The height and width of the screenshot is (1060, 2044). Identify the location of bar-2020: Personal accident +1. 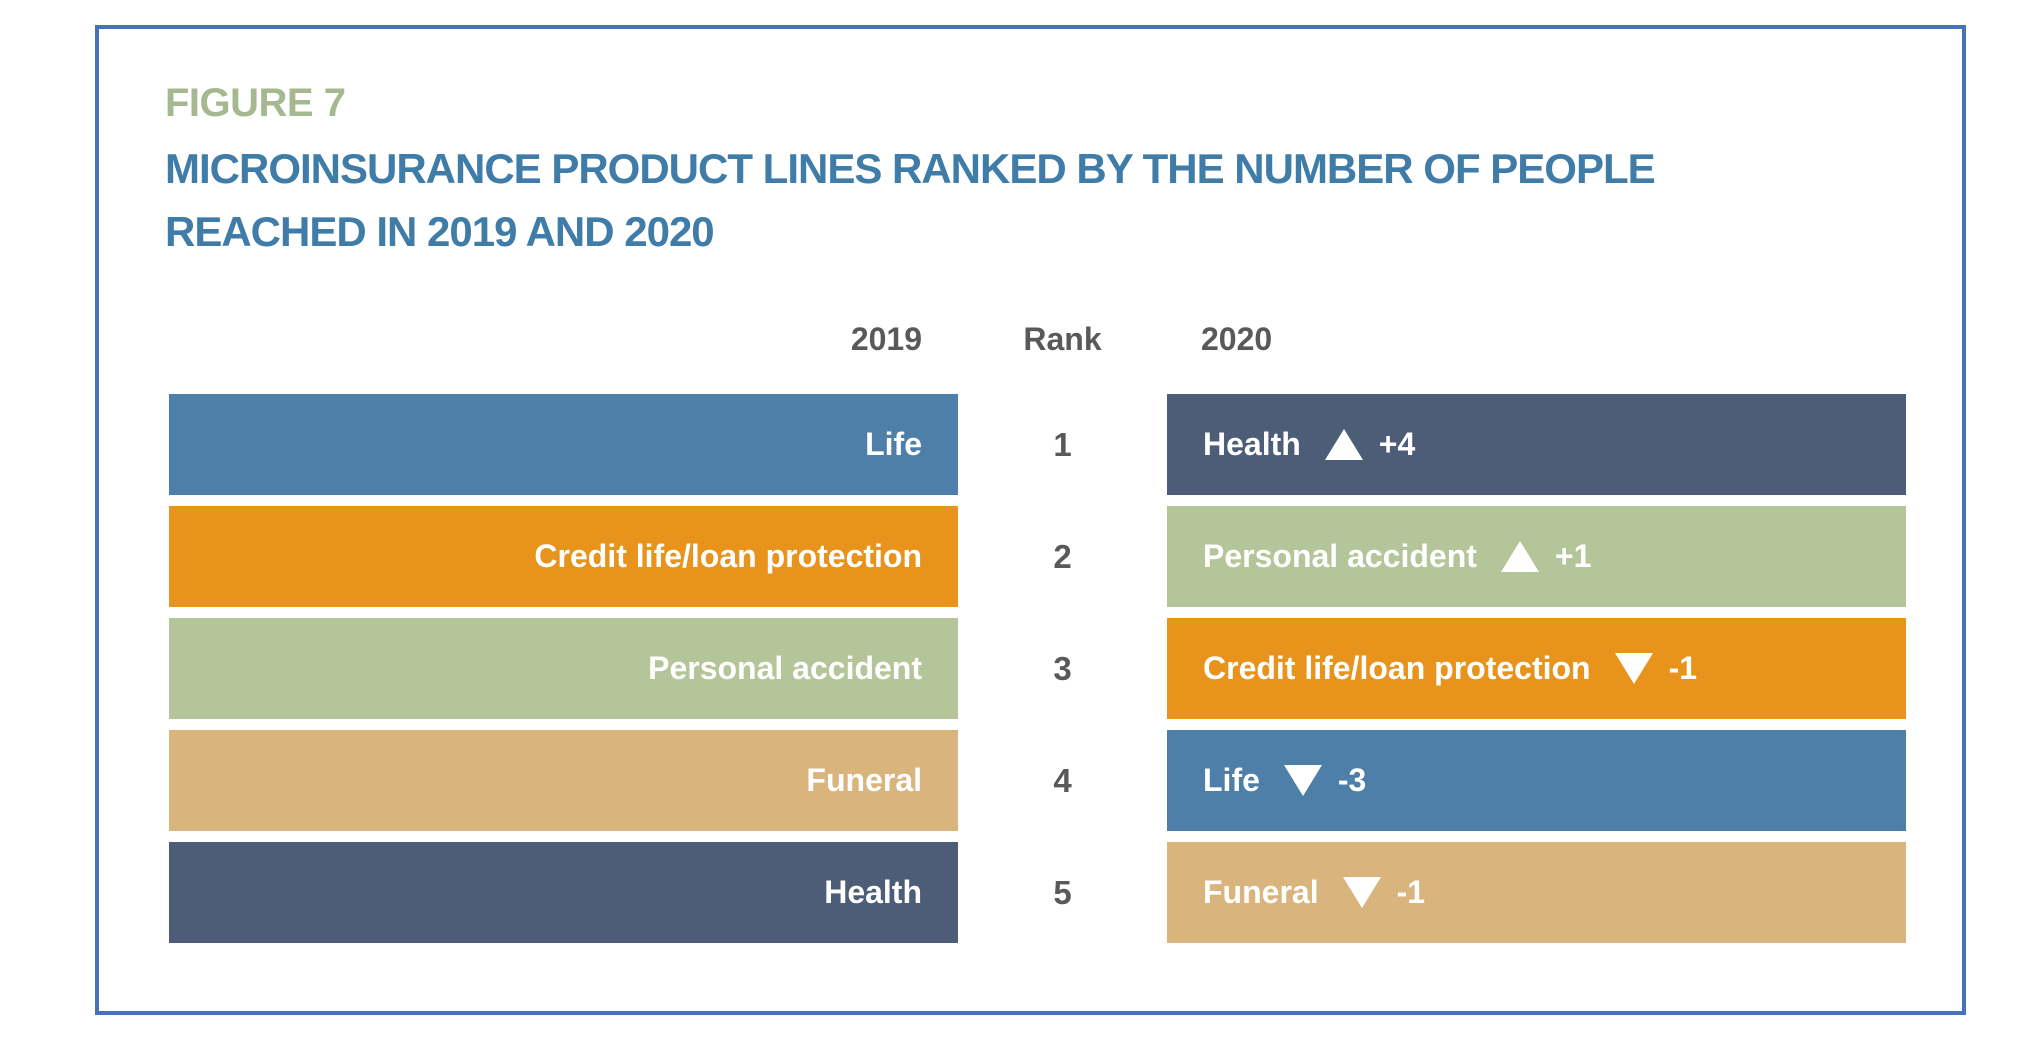
(1536, 556).